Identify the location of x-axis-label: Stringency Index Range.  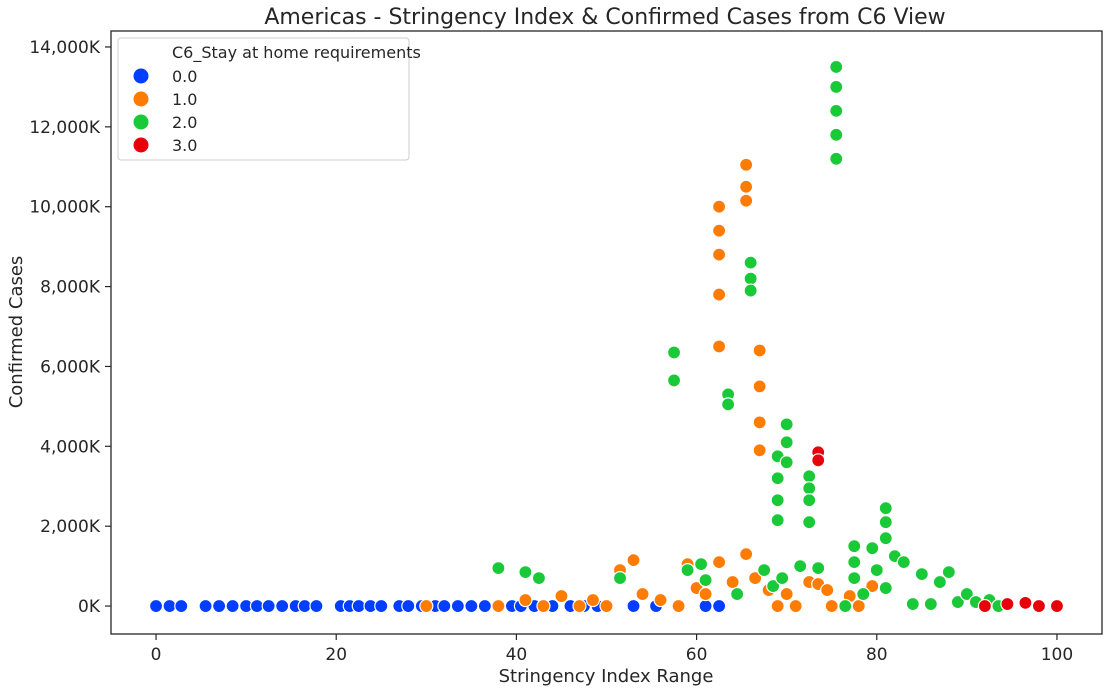
(606, 676).